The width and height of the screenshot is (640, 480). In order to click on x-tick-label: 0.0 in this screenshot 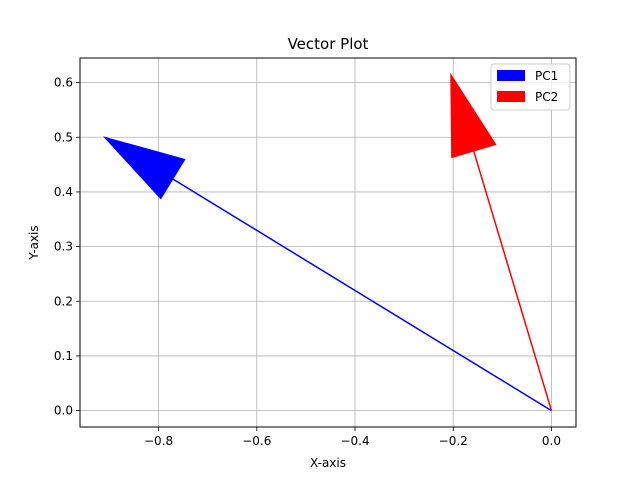, I will do `click(551, 441)`.